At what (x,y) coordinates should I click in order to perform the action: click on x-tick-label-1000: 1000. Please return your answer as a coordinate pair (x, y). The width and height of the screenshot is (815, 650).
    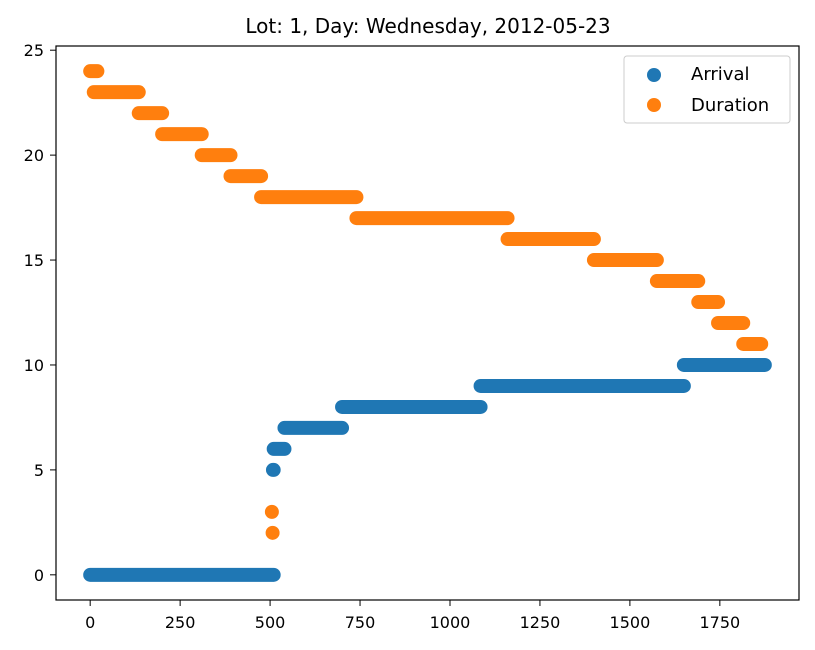
    Looking at the image, I should click on (450, 622).